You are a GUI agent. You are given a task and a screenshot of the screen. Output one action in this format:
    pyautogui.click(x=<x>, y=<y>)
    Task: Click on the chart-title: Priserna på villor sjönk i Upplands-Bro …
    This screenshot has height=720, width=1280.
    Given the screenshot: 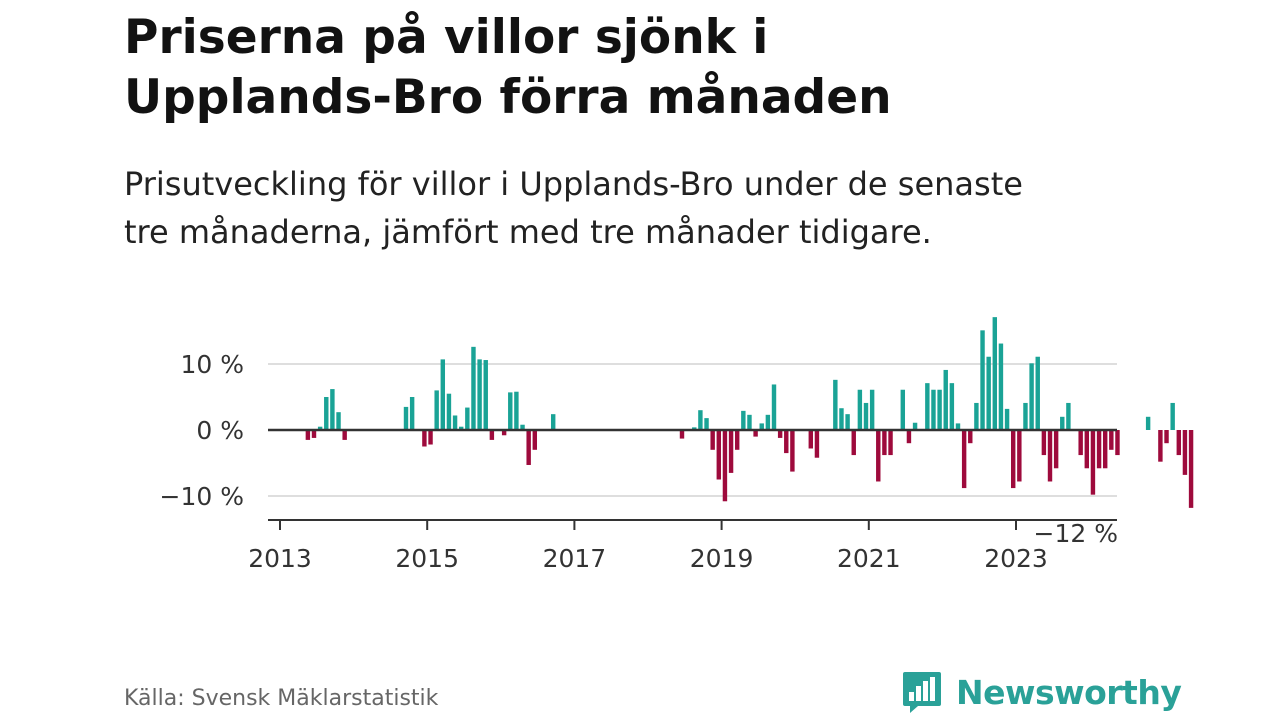 What is the action you would take?
    pyautogui.click(x=644, y=68)
    